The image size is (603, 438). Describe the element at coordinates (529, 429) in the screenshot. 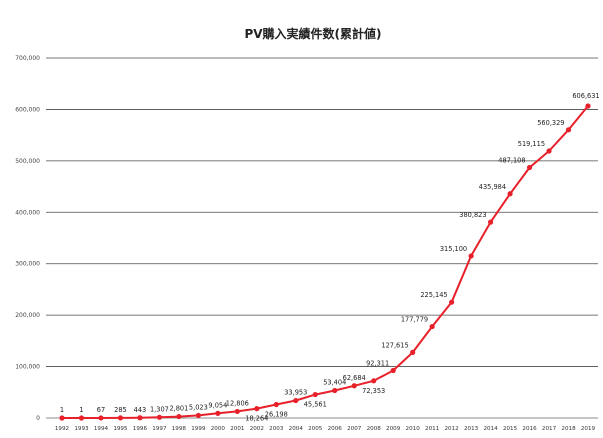

I see `x-tick-label: 2016` at that location.